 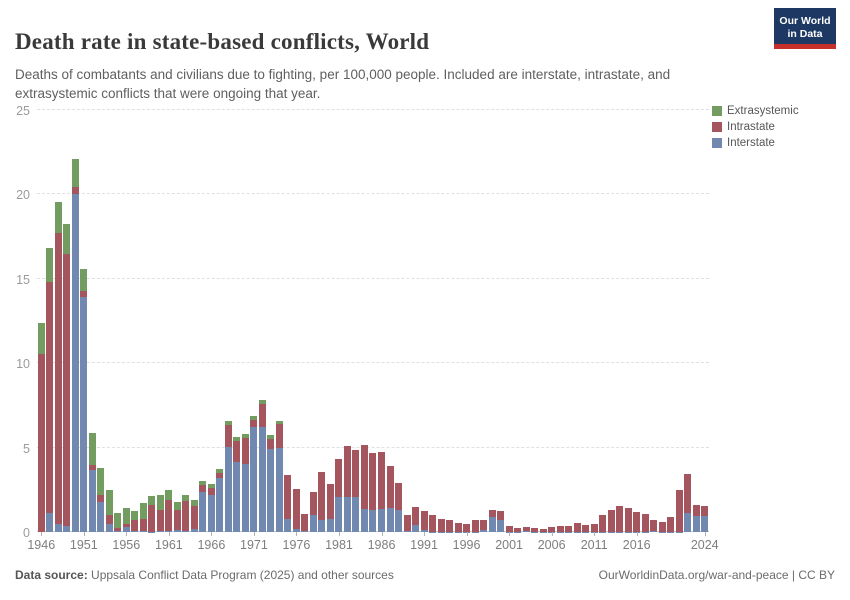 What do you see at coordinates (41, 321) in the screenshot?
I see `bar-1946` at bounding box center [41, 321].